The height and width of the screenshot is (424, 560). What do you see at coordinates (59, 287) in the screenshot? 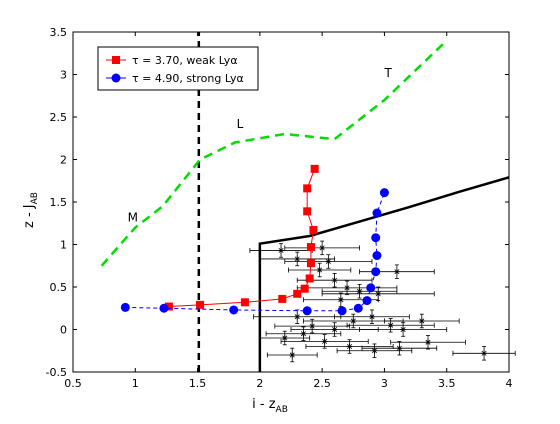
I see `y-tick-label: 0.5` at bounding box center [59, 287].